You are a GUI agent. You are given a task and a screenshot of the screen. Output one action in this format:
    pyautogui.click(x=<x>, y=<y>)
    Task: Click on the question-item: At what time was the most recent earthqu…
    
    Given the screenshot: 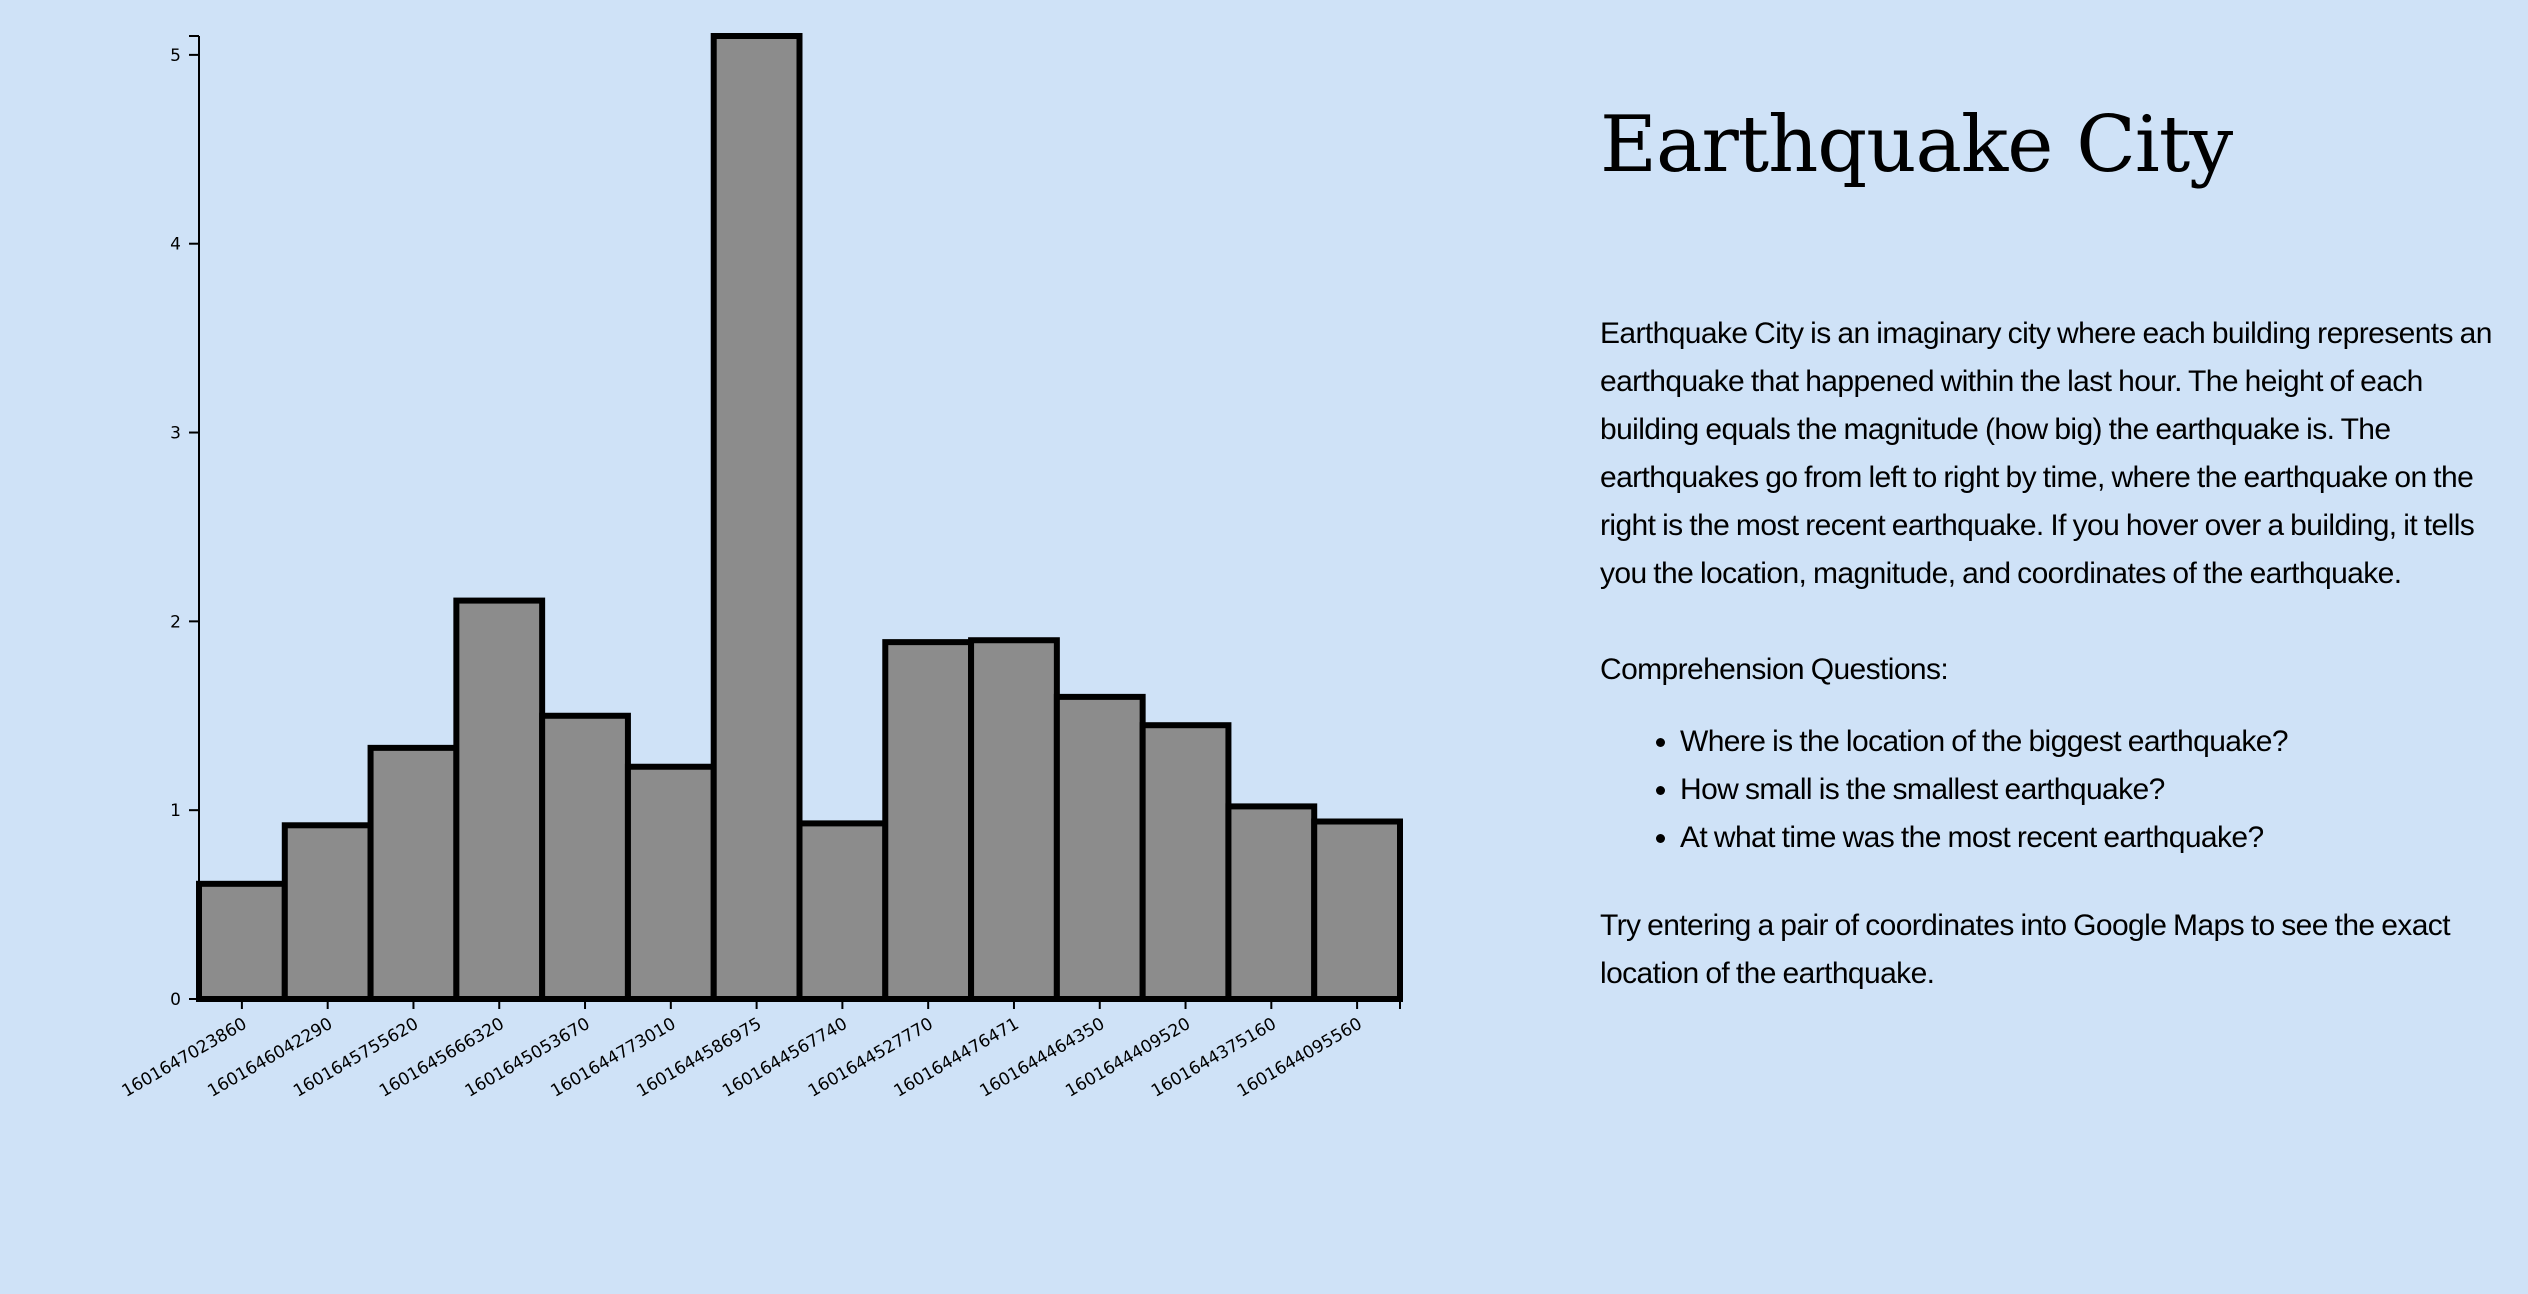 What is the action you would take?
    pyautogui.click(x=2100, y=838)
    